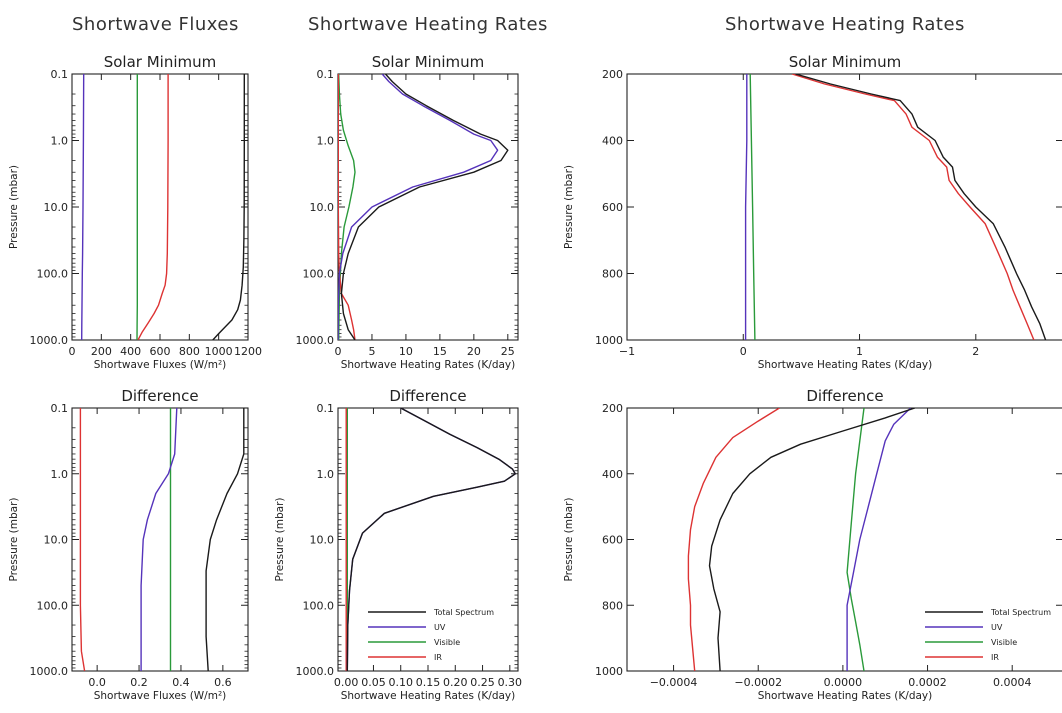  I want to click on x-tick-label: 0.30, so click(510, 682).